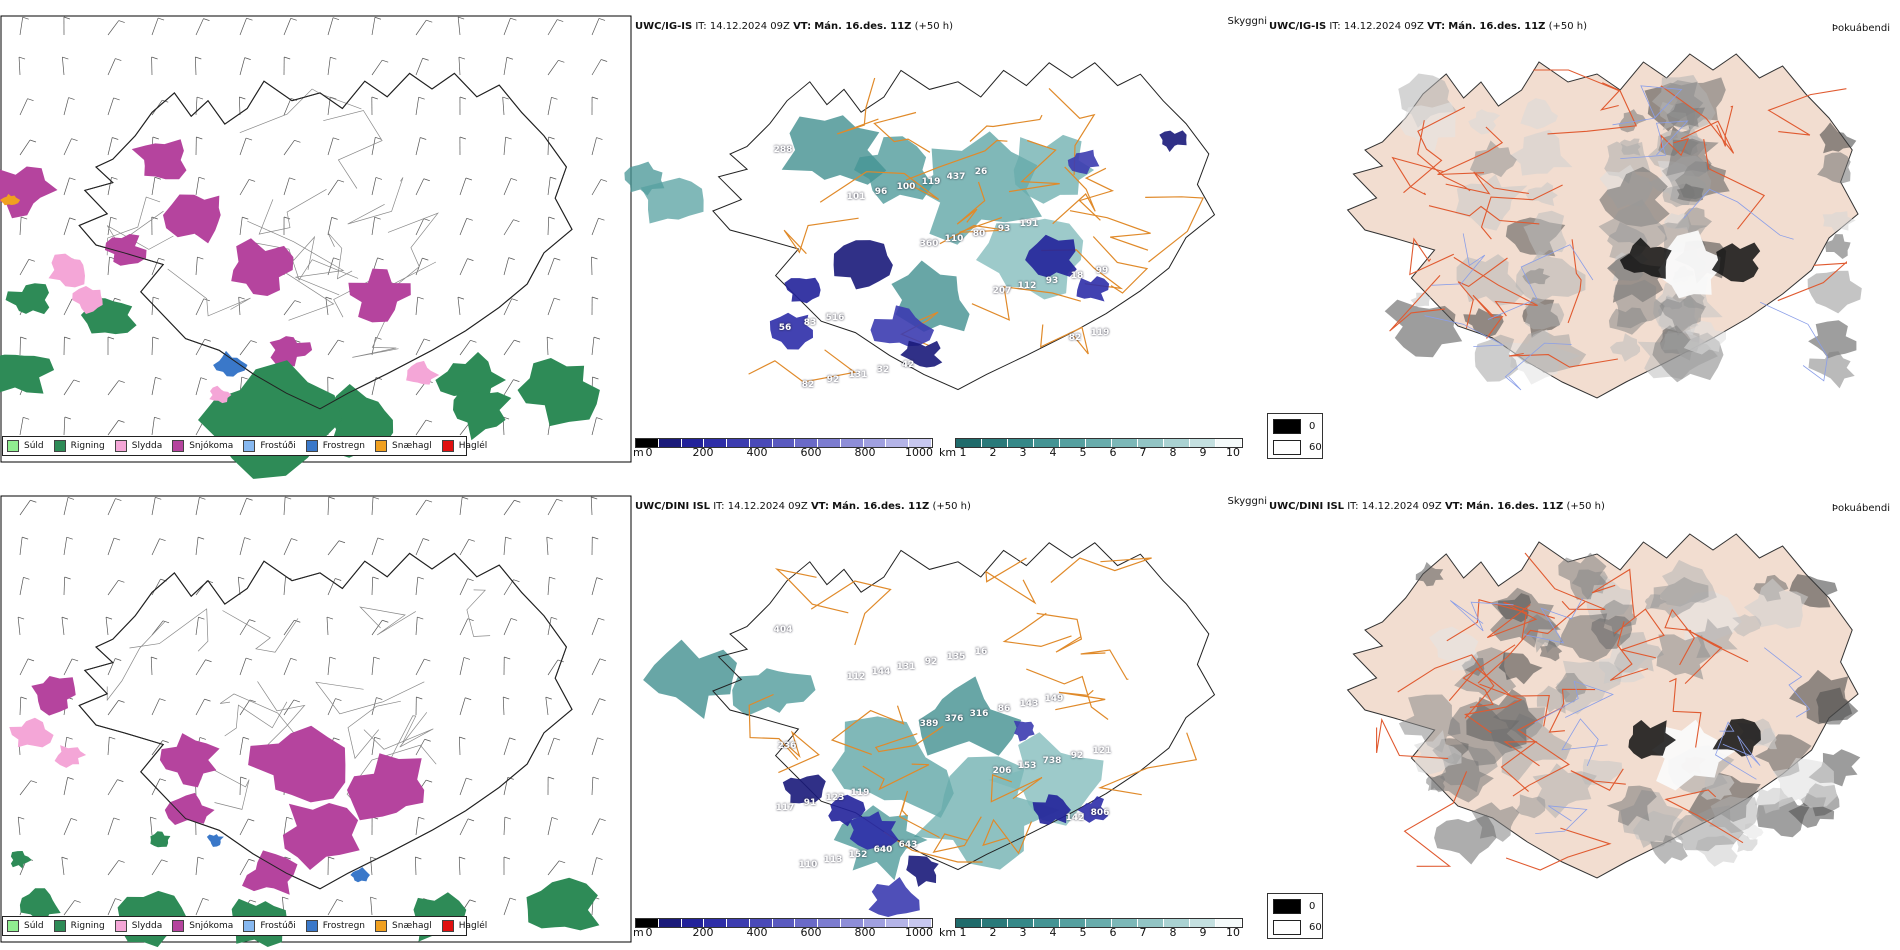 This screenshot has height=950, width=1900. What do you see at coordinates (1860, 28) in the screenshot?
I see `panel-field-label: Þokuábendi` at bounding box center [1860, 28].